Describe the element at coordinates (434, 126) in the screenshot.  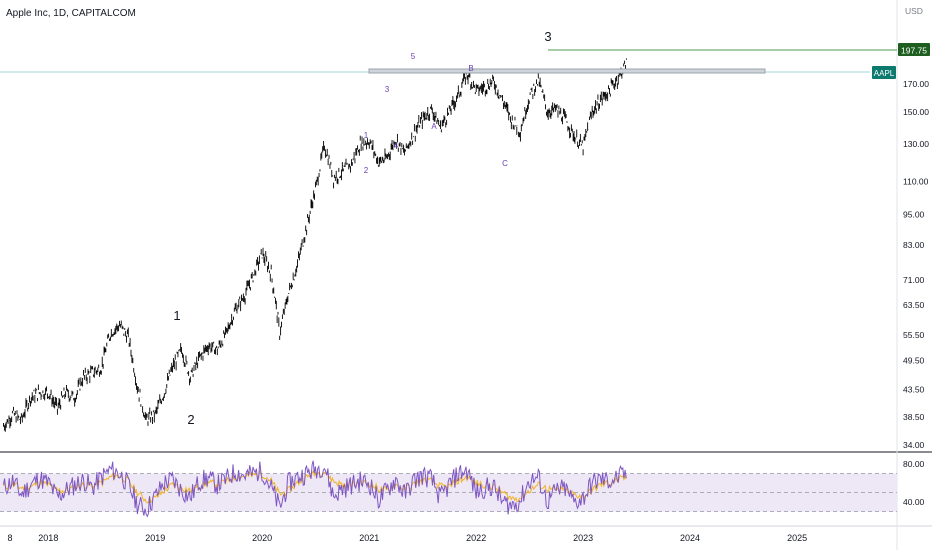
I see `wave-label-minor: A` at that location.